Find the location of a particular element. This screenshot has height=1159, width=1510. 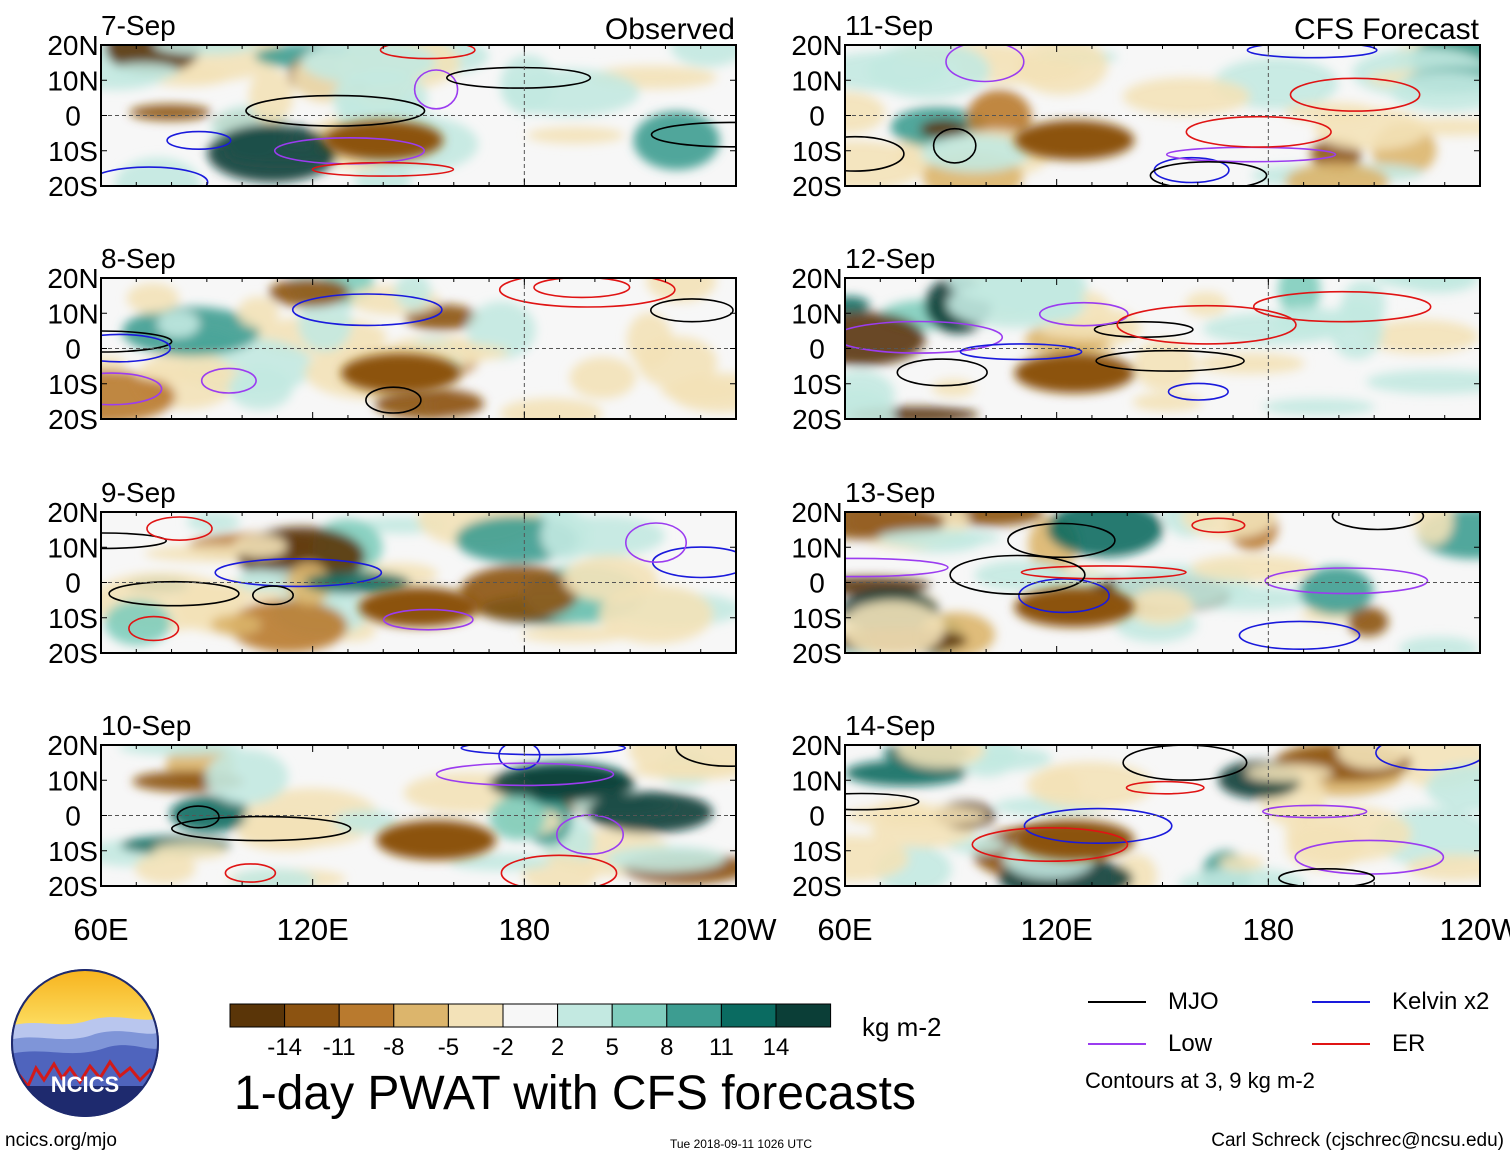

legend-mjo-label: MJO is located at coordinates (1193, 1001).